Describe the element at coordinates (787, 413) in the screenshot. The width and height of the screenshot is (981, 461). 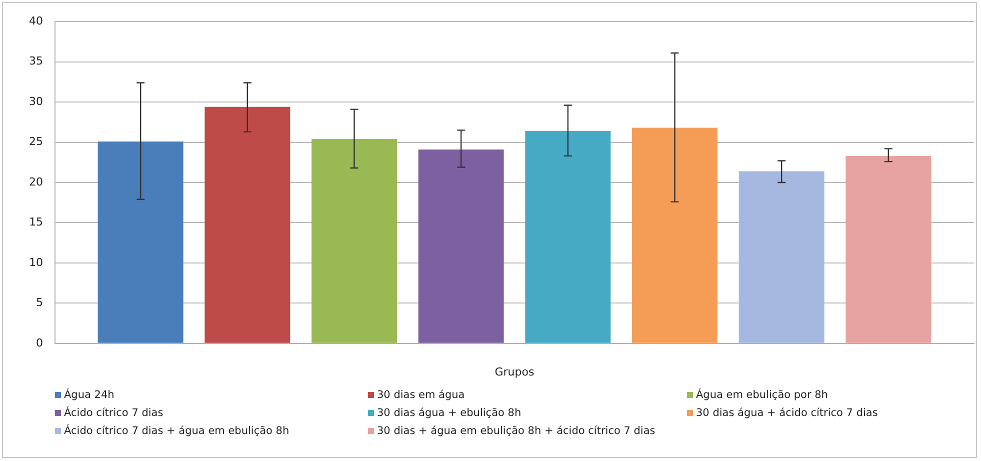
I see `legend-label: 30 dias água + ácido cítrico 7 dias` at that location.